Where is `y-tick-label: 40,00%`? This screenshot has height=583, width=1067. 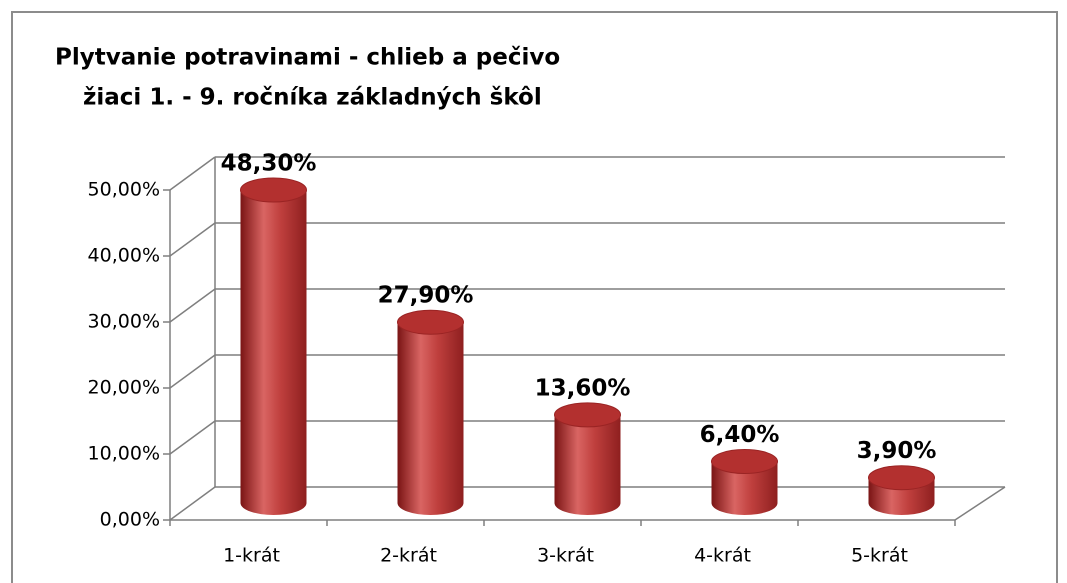
y-tick-label: 40,00% is located at coordinates (124, 256).